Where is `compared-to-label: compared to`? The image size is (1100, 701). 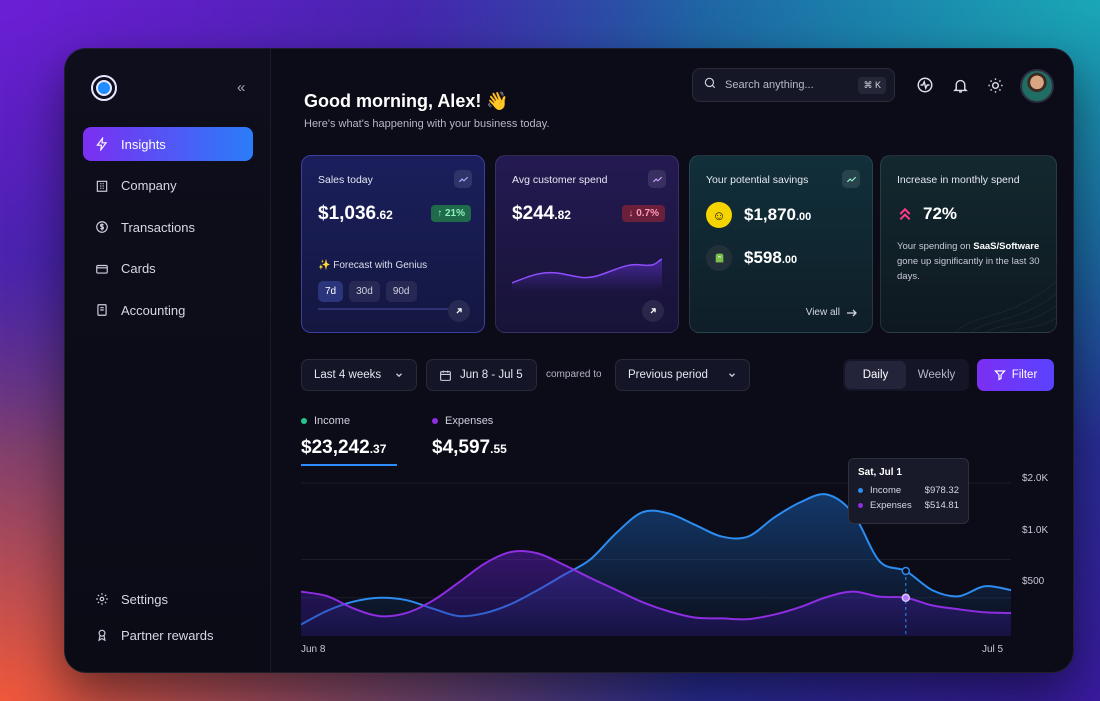
compared-to-label: compared to is located at coordinates (574, 374).